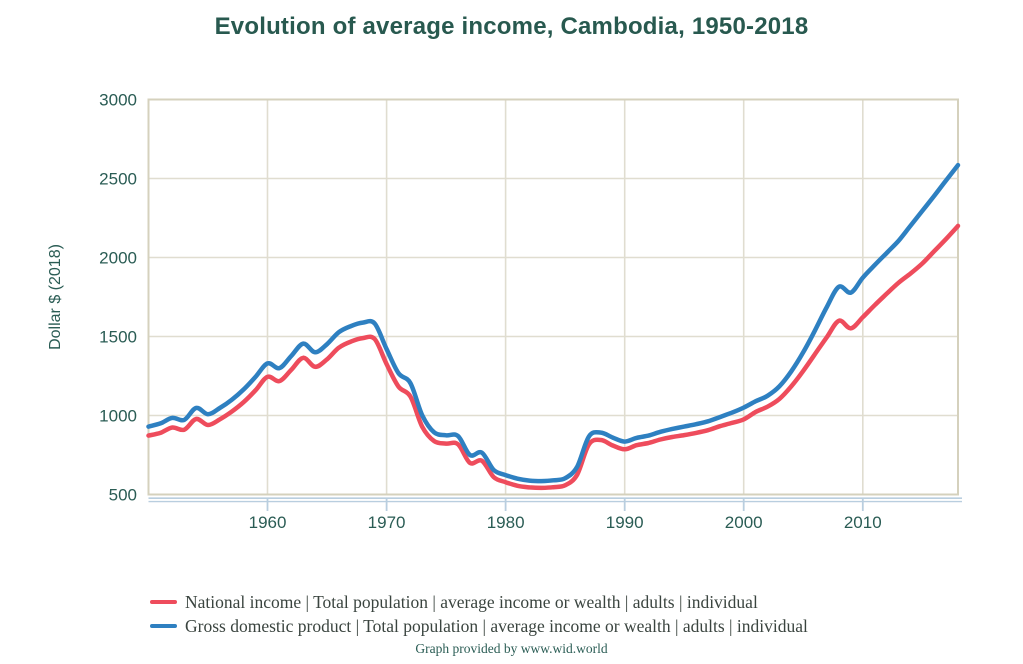  Describe the element at coordinates (118, 257) in the screenshot. I see `y-tick-label: 2000` at that location.